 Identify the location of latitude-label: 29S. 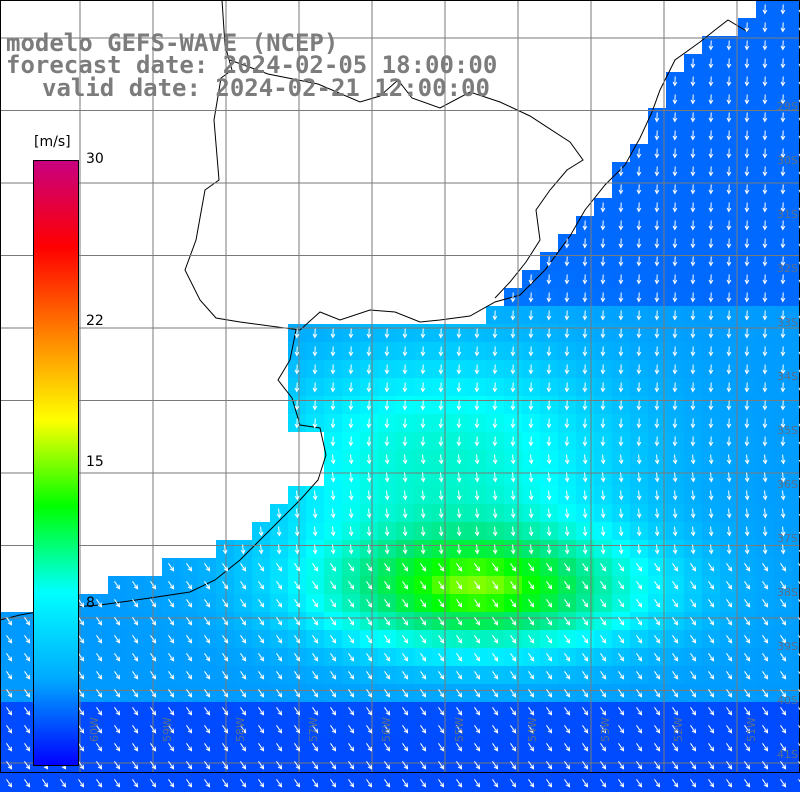
(787, 106).